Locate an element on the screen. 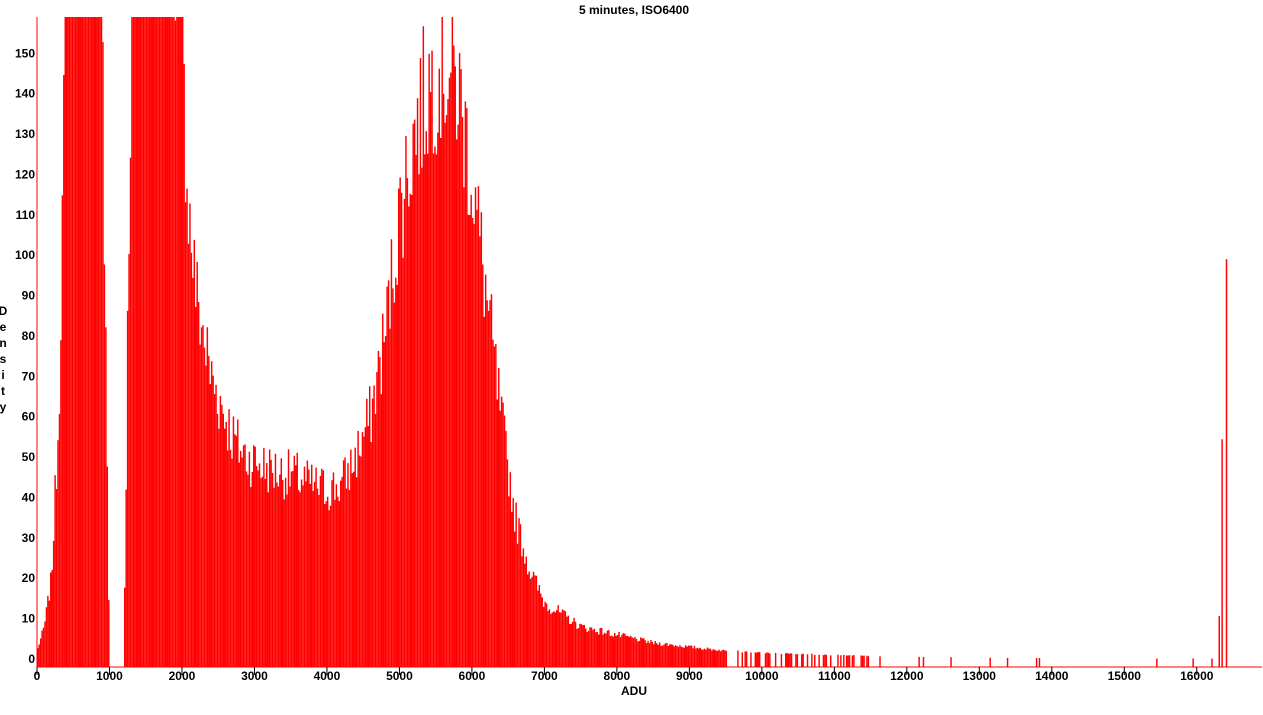 The height and width of the screenshot is (715, 1263). y-axis-label-letter: i is located at coordinates (2, 375).